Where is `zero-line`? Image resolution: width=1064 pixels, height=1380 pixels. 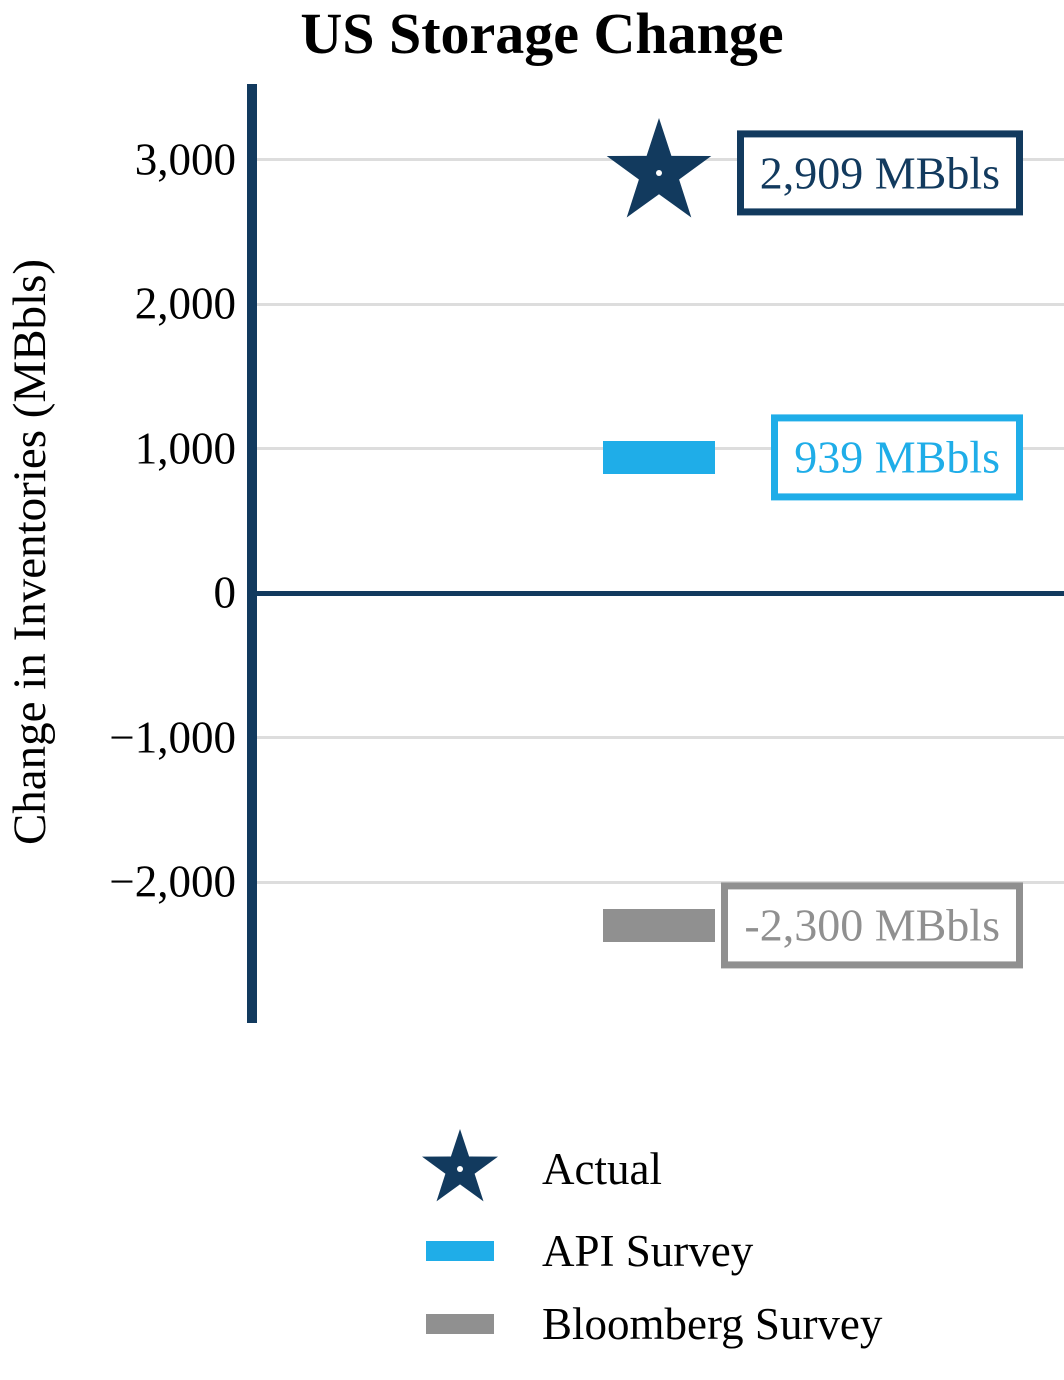 zero-line is located at coordinates (655, 593).